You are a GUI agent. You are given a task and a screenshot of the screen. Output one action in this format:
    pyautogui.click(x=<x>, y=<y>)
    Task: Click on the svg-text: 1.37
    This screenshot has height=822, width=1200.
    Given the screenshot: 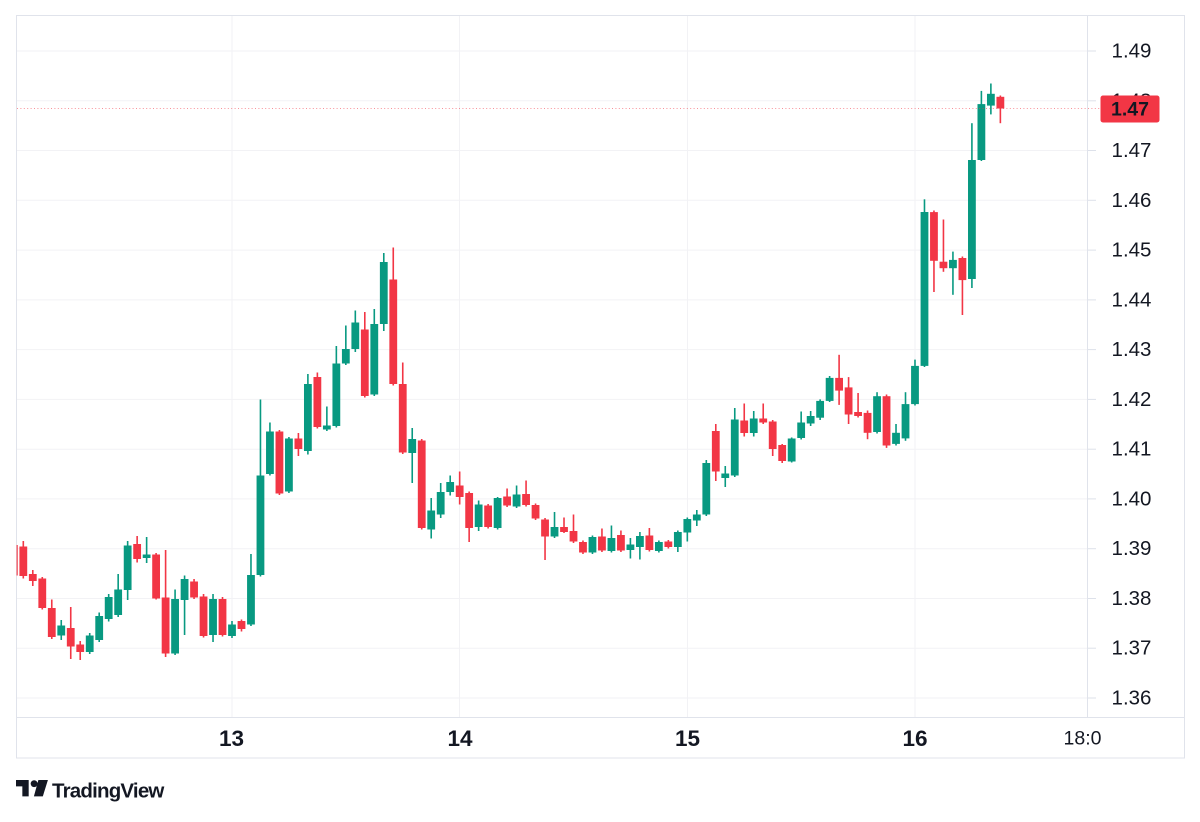 What is the action you would take?
    pyautogui.click(x=1132, y=648)
    